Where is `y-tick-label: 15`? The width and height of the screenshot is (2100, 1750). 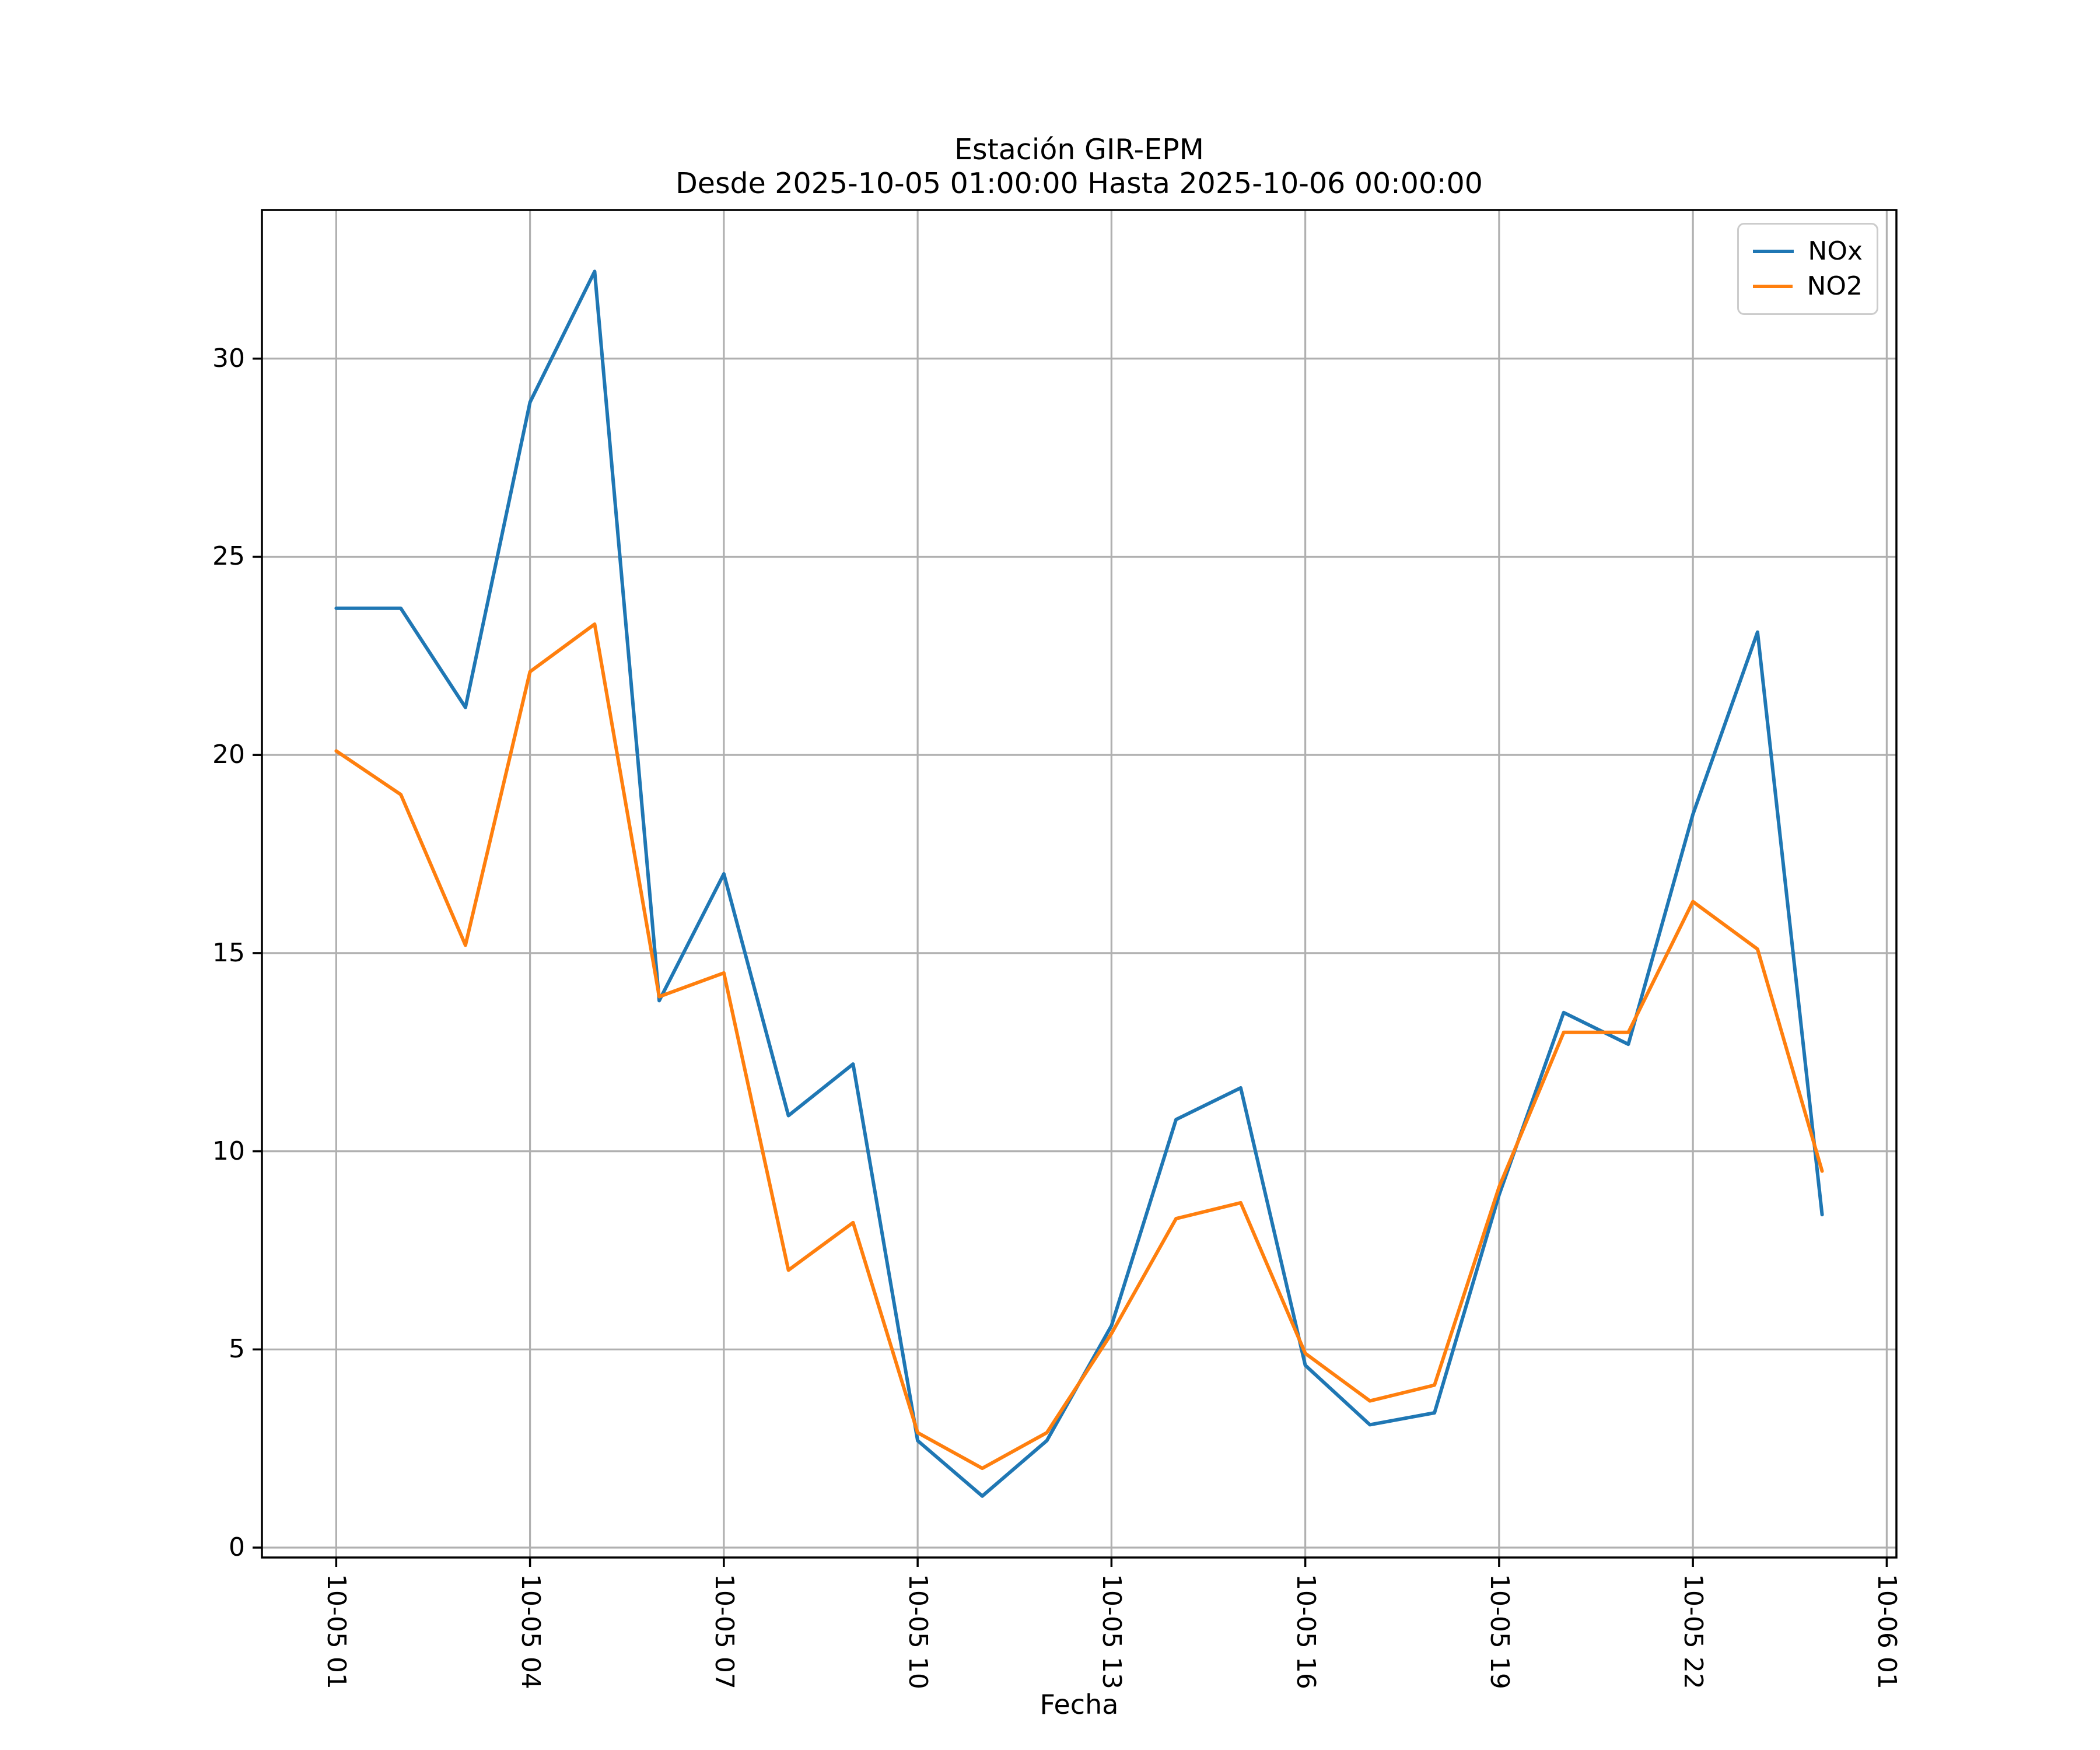 y-tick-label: 15 is located at coordinates (228, 952).